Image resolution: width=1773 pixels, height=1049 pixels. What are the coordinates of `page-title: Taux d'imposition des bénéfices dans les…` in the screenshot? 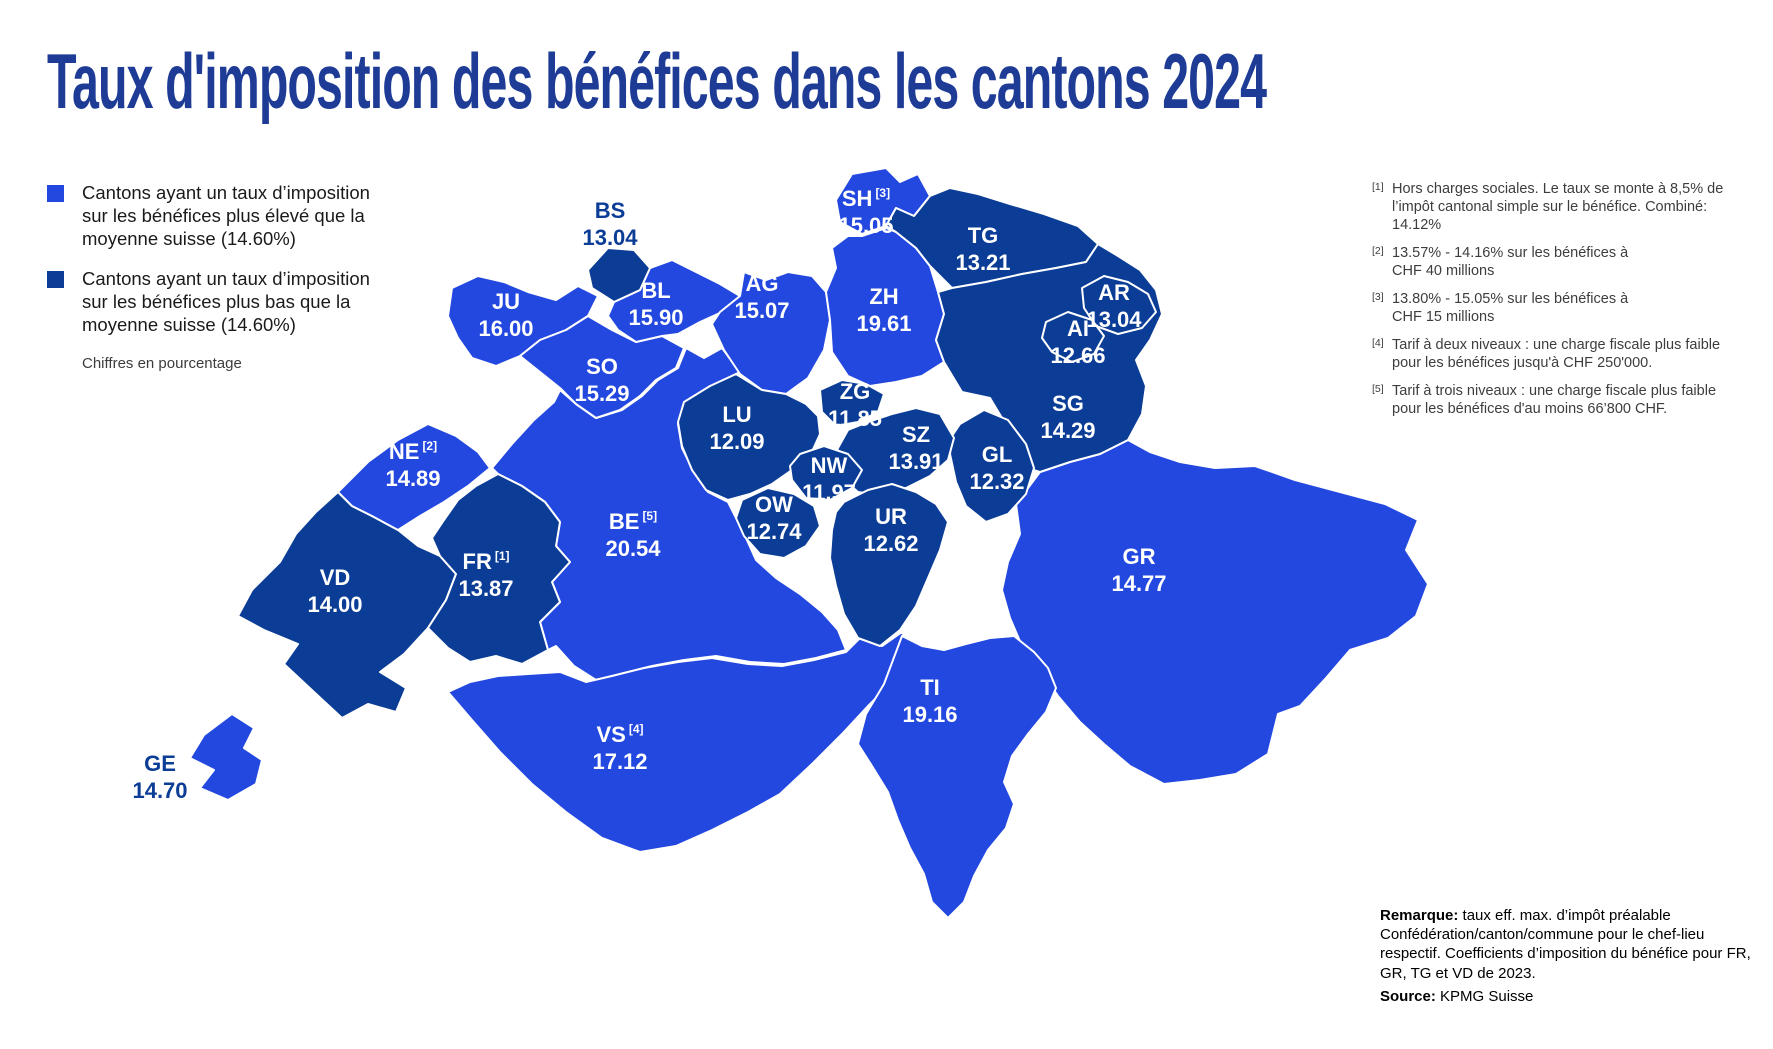 It's located at (657, 81).